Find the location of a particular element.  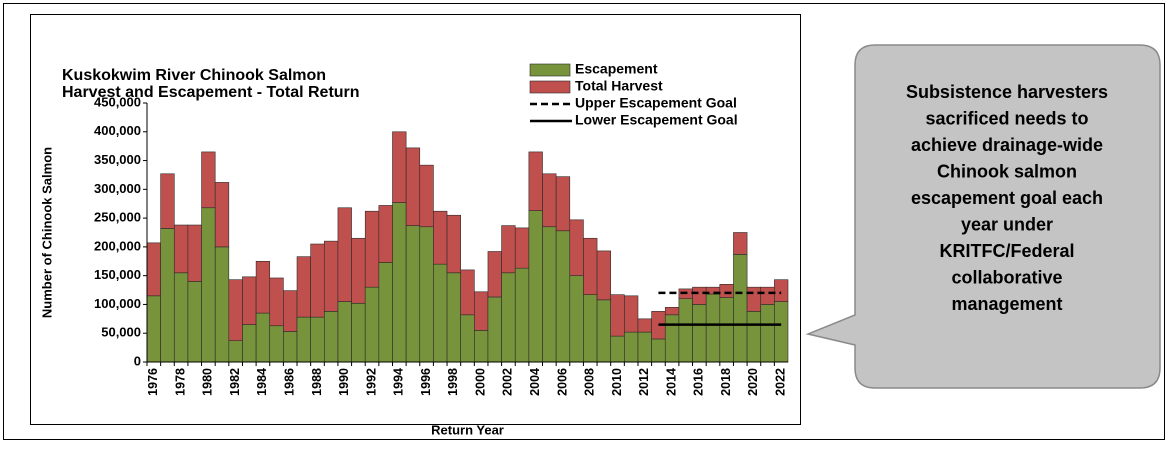

x-tick-label: 2018 is located at coordinates (726, 382).